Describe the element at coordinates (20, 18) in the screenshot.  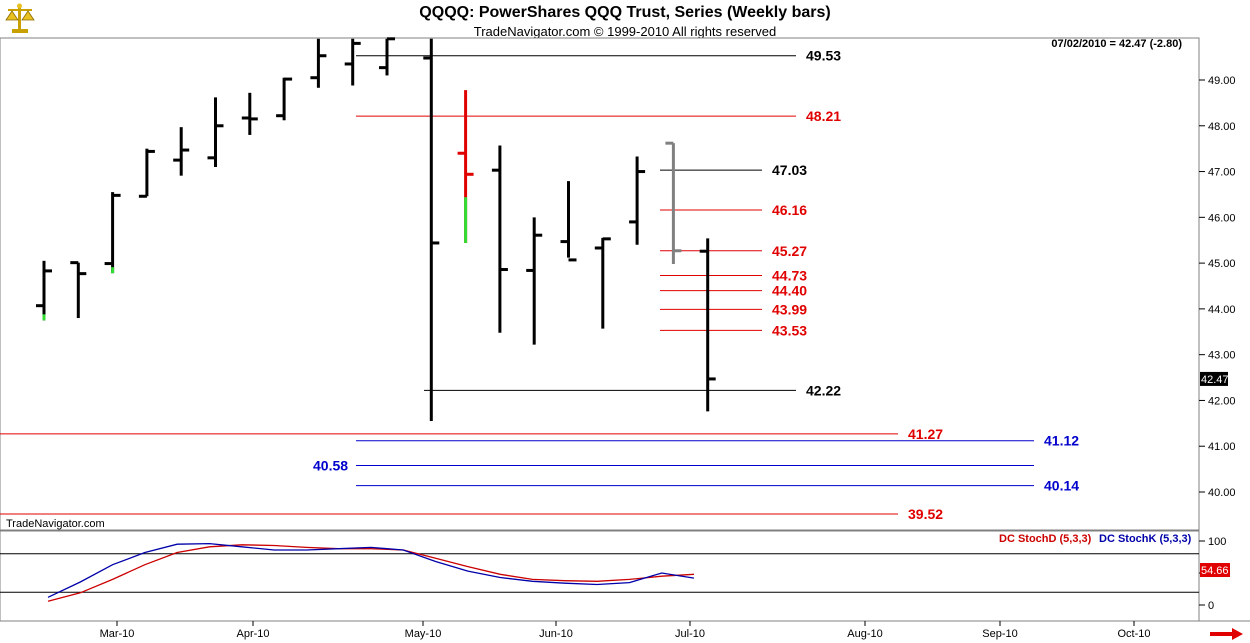
I see `scales-icon` at that location.